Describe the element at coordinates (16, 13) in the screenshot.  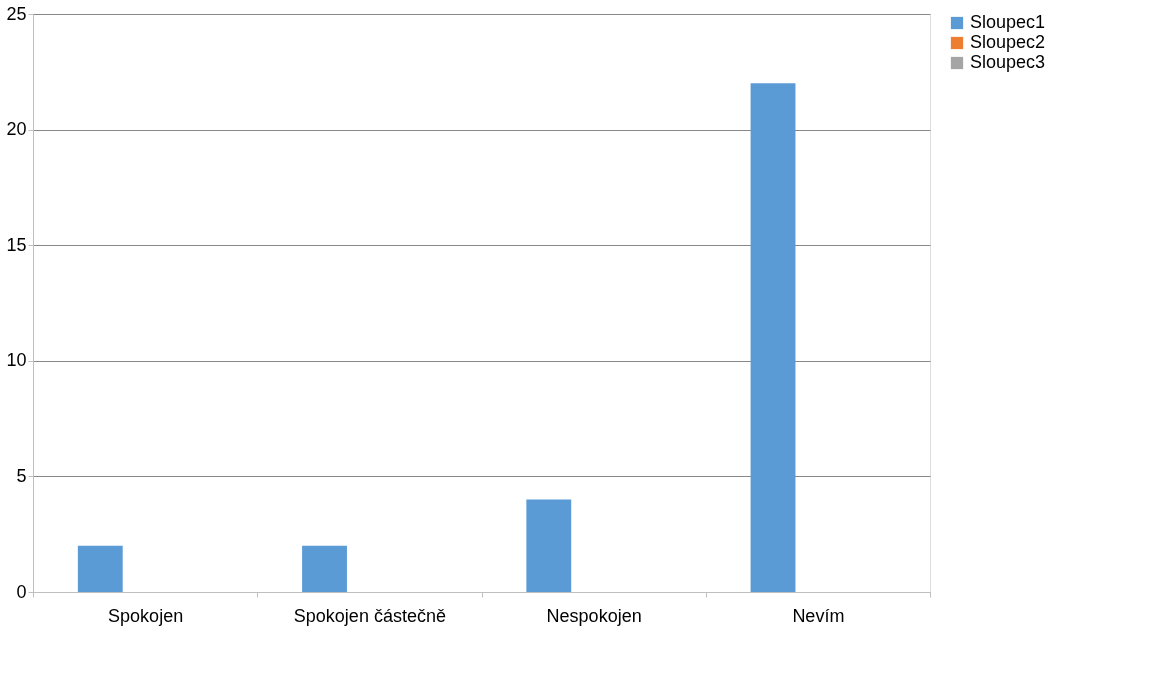
I see `y-tick-label: 25` at that location.